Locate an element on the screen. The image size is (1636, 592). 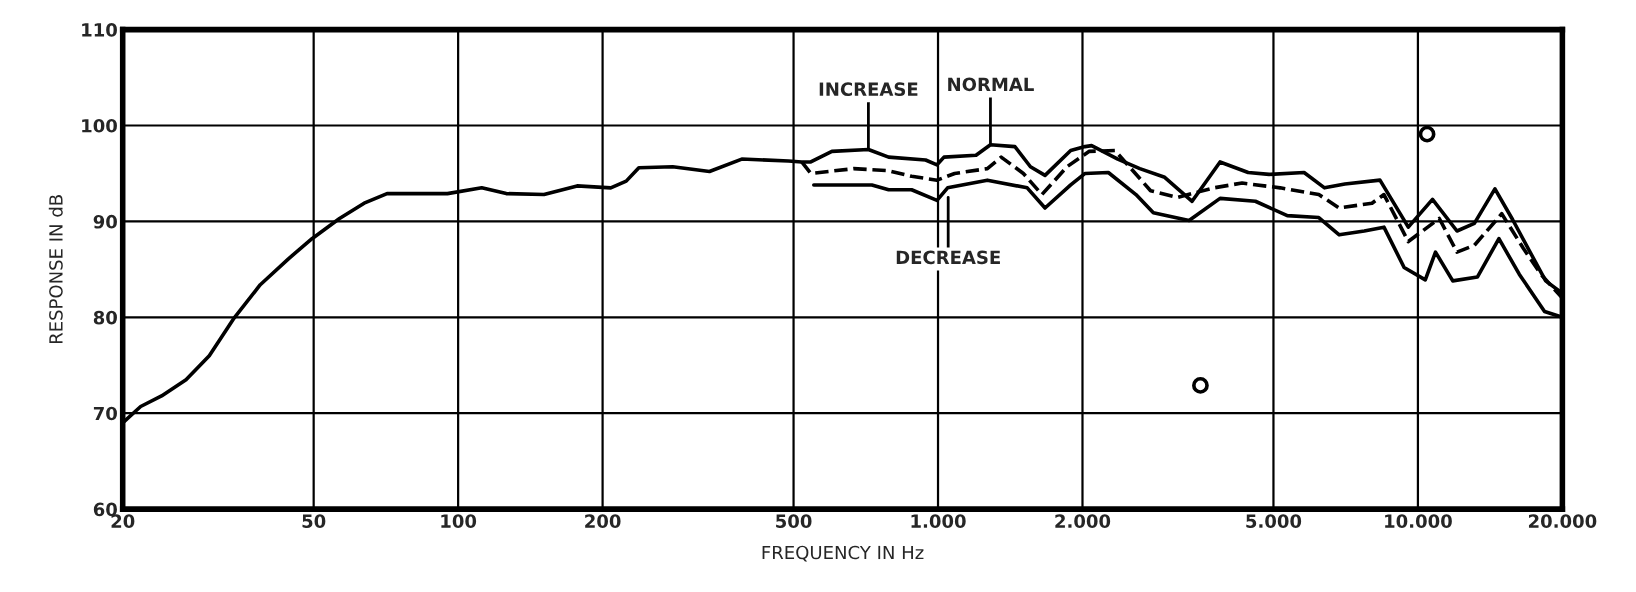
x-tick-label: 100 is located at coordinates (459, 521).